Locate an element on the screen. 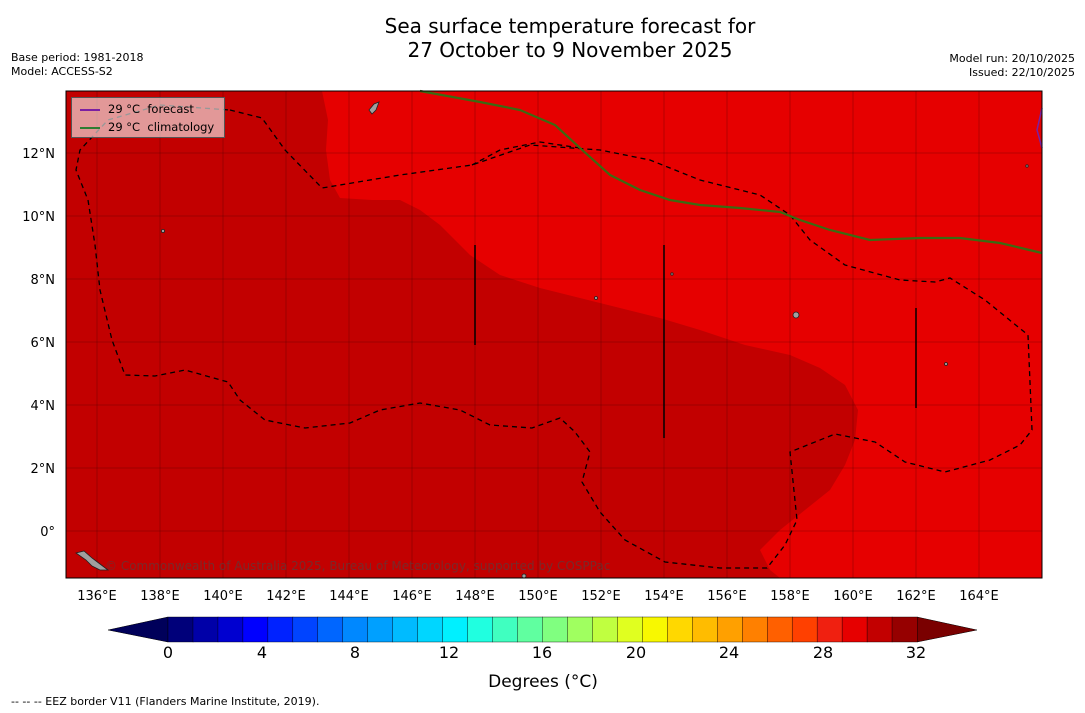 This screenshot has width=1085, height=713. climatology-line-icon is located at coordinates (90, 127).